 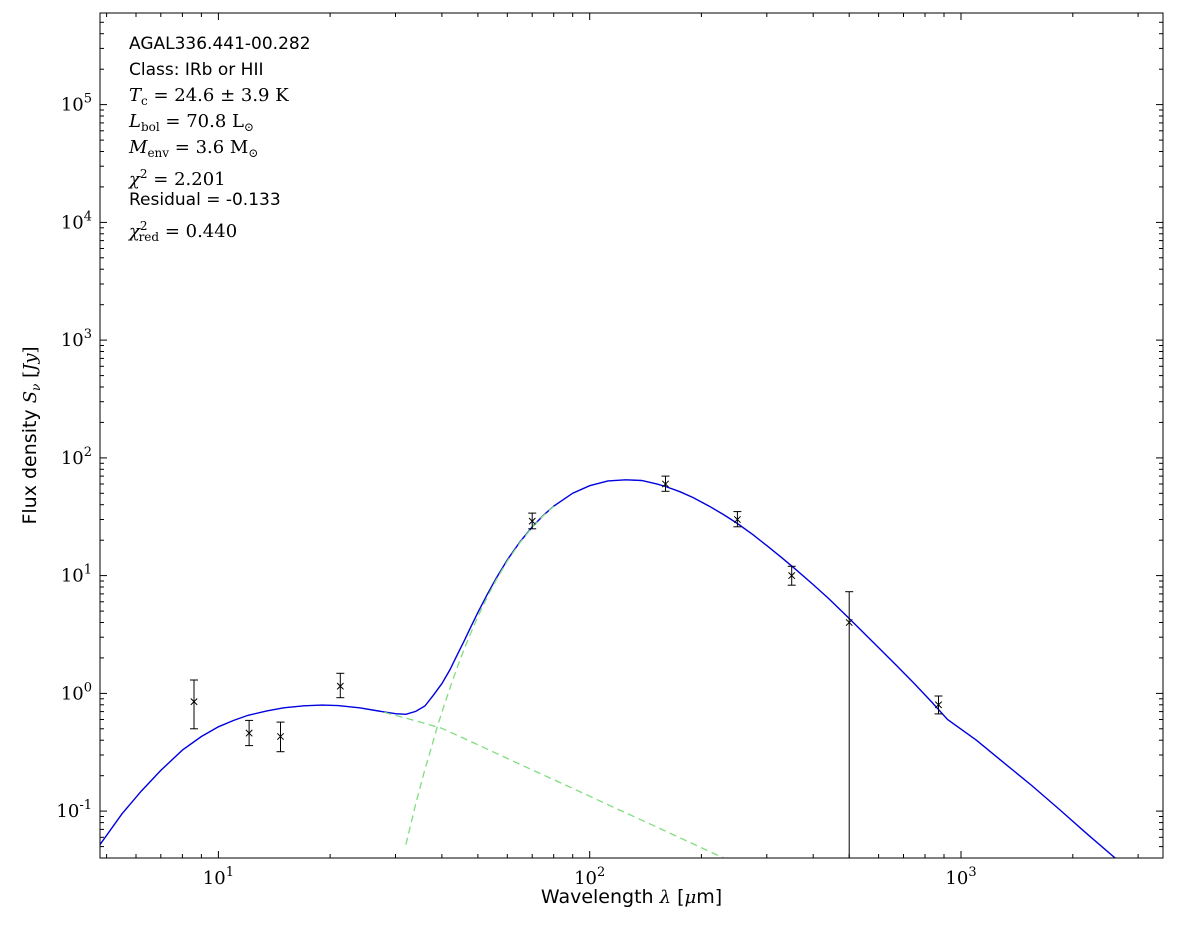 I want to click on y-tick-label: 10⁵, so click(x=76, y=104).